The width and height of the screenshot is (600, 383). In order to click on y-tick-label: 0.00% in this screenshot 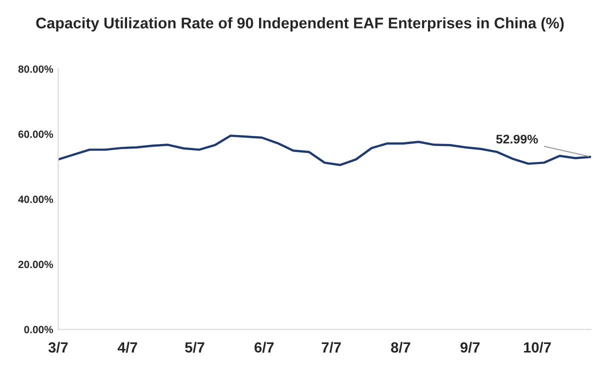, I will do `click(39, 330)`.